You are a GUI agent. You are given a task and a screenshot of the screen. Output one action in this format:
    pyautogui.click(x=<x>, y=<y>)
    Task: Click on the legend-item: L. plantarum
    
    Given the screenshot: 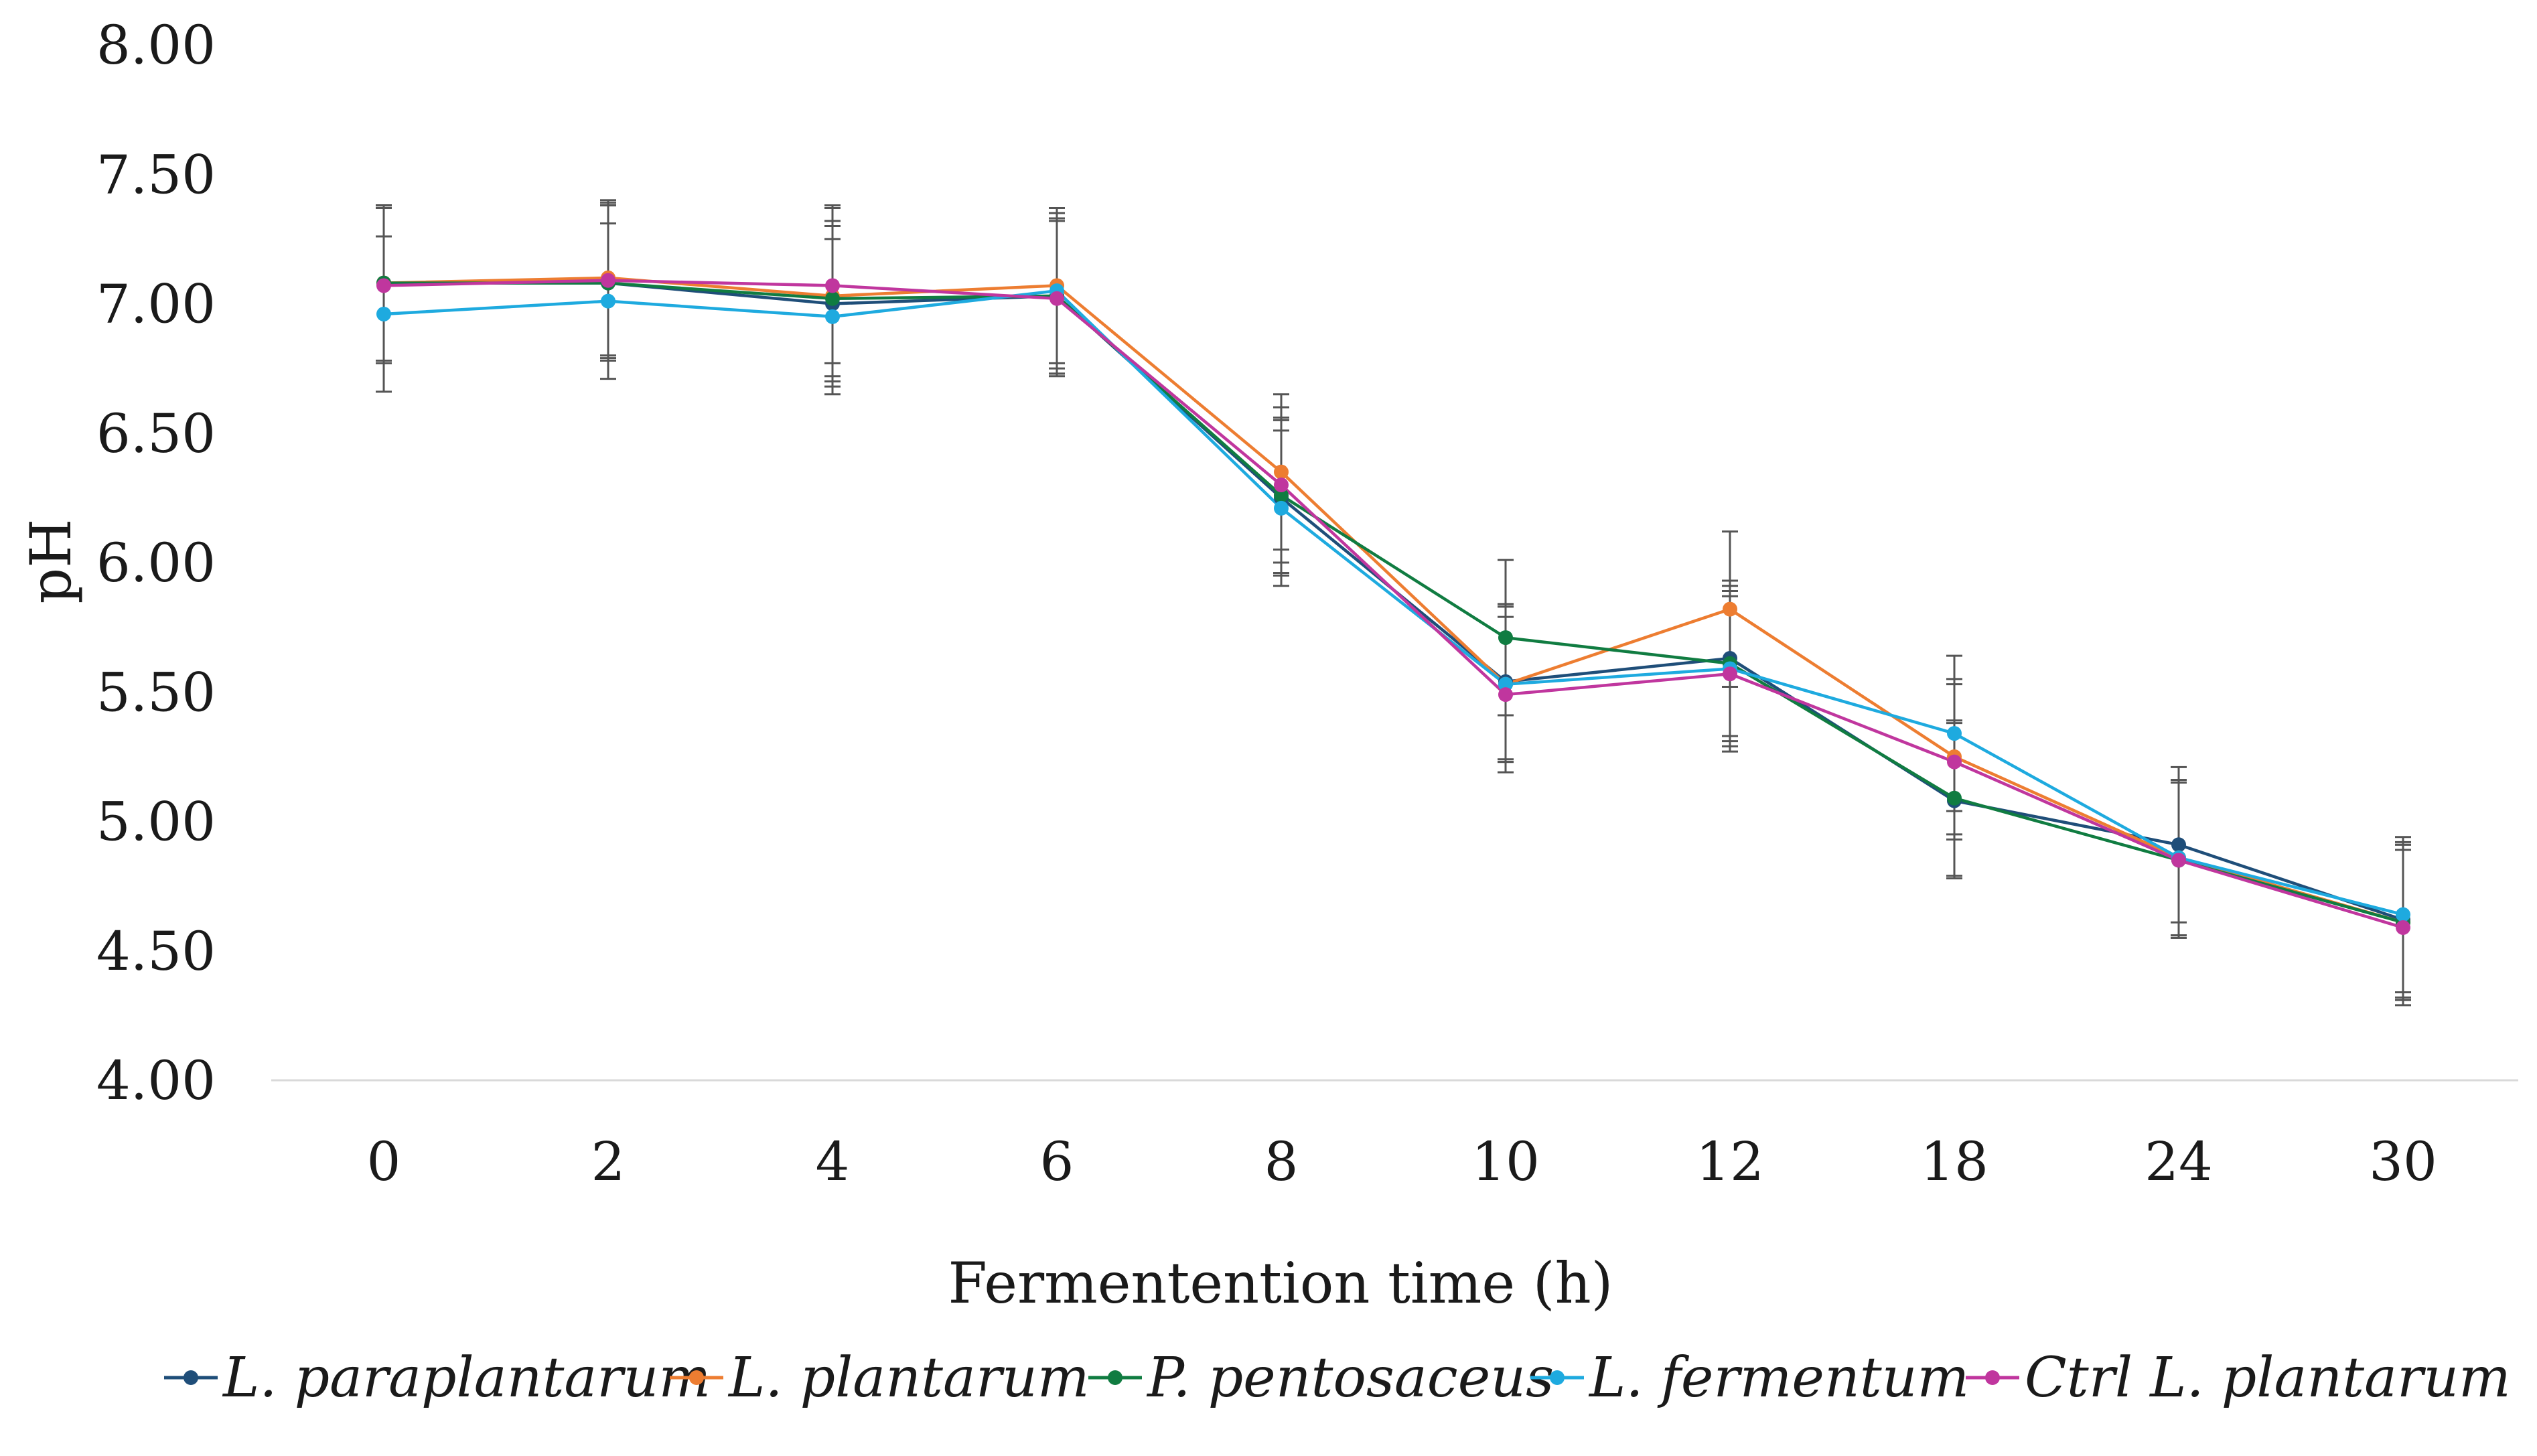 What is the action you would take?
    pyautogui.click(x=880, y=1378)
    